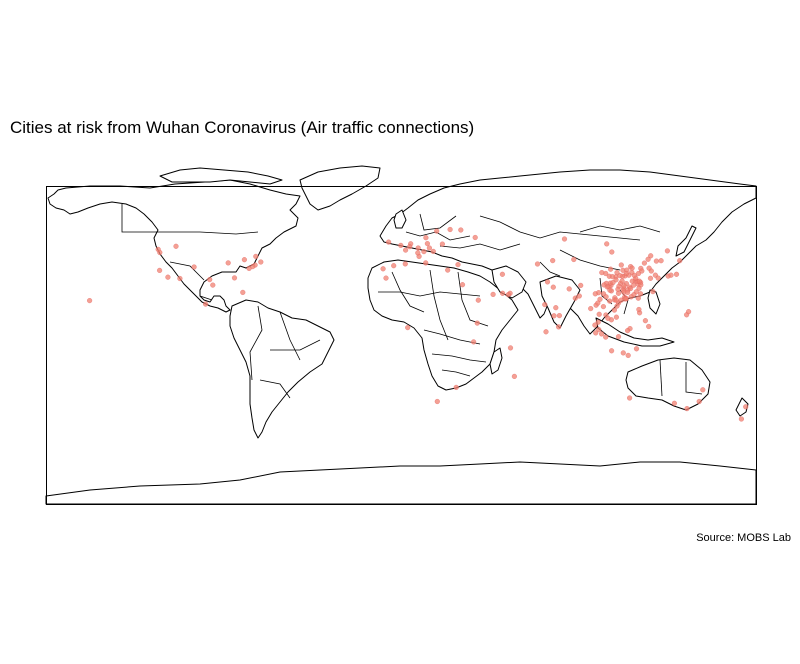  What do you see at coordinates (635, 332) in the screenshot?
I see `landmass-indonesia` at bounding box center [635, 332].